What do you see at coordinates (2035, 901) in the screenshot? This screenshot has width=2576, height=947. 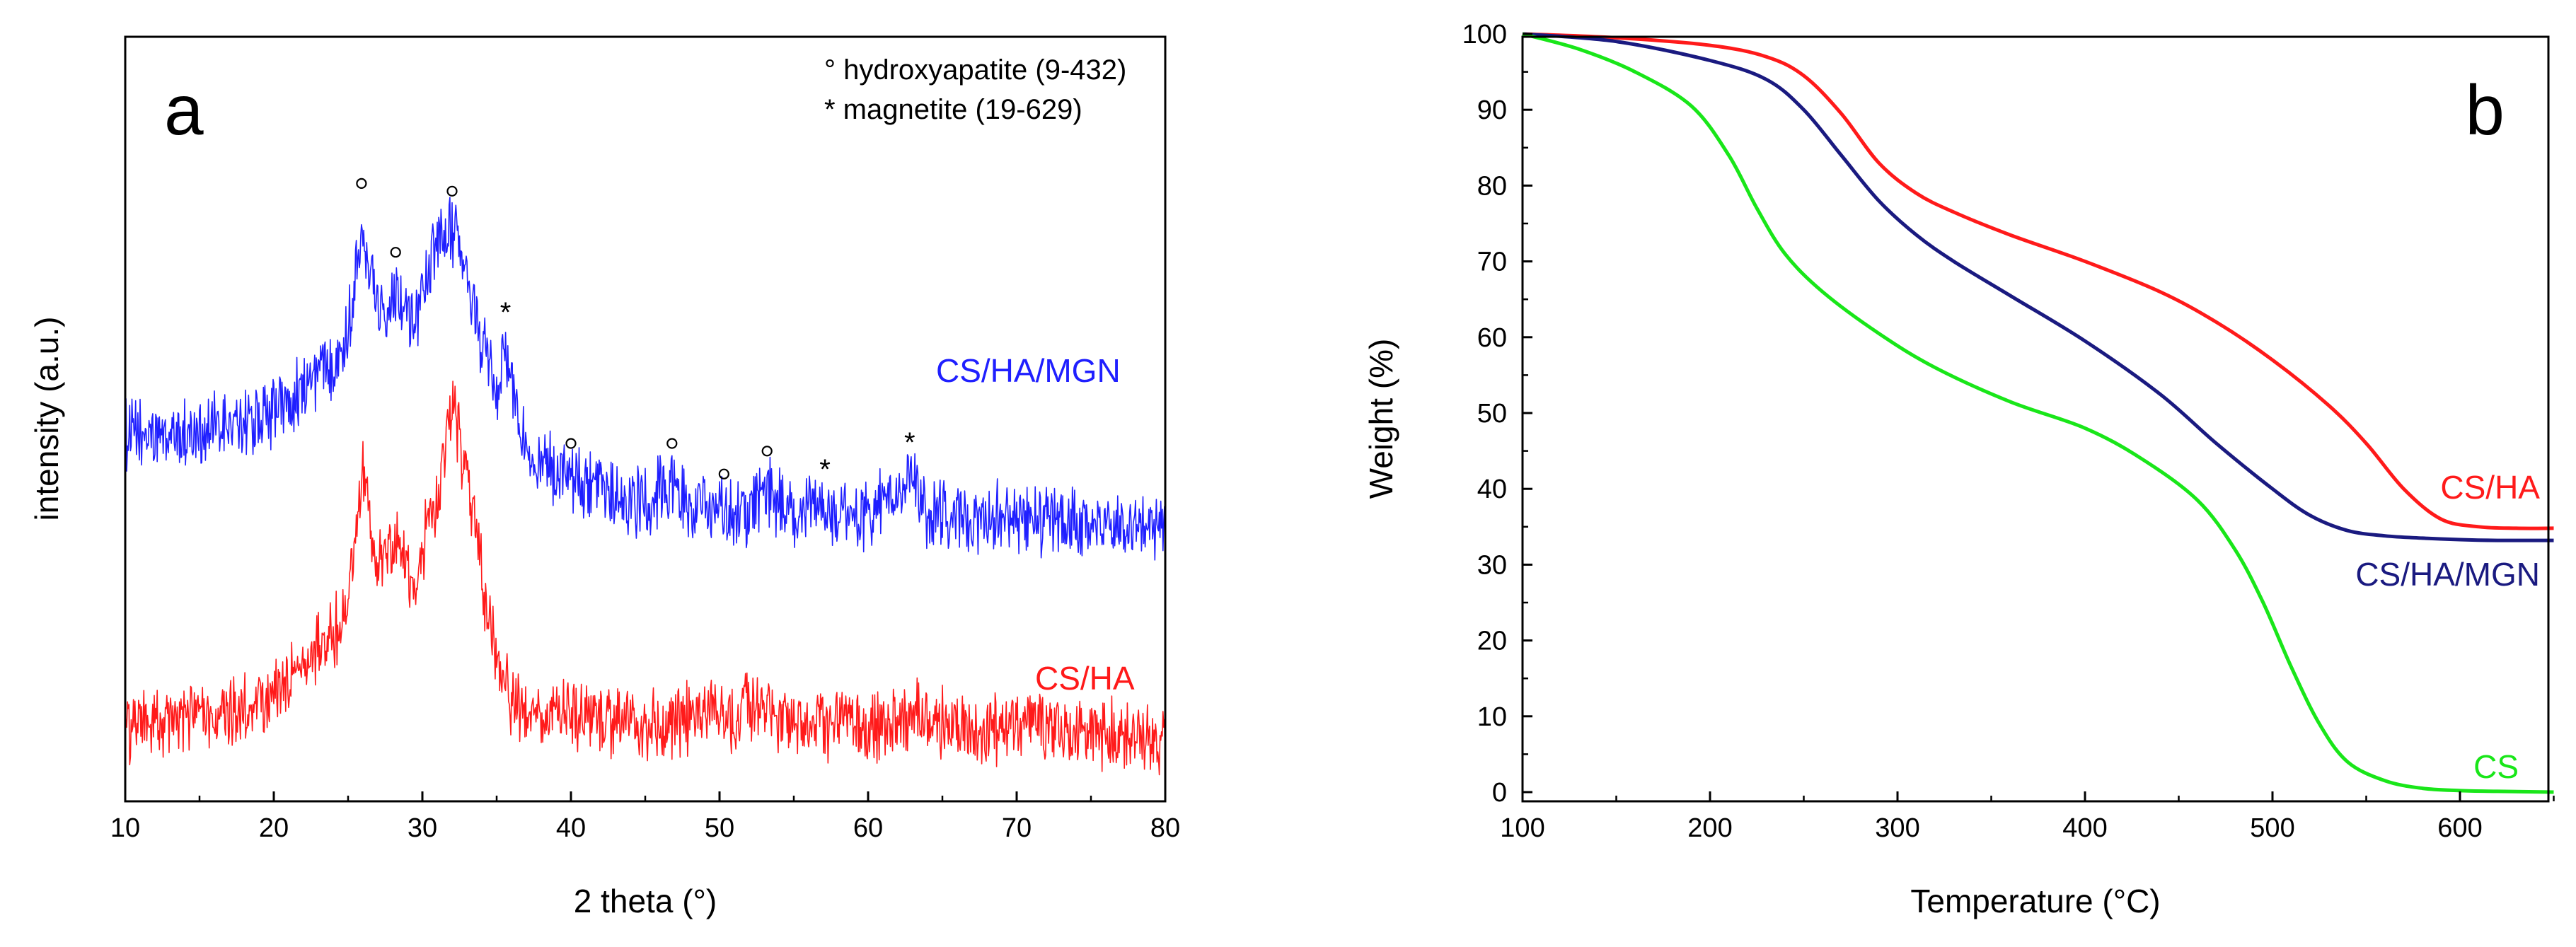 I see `panel-b-x-axis-label: Temperature (°C)` at bounding box center [2035, 901].